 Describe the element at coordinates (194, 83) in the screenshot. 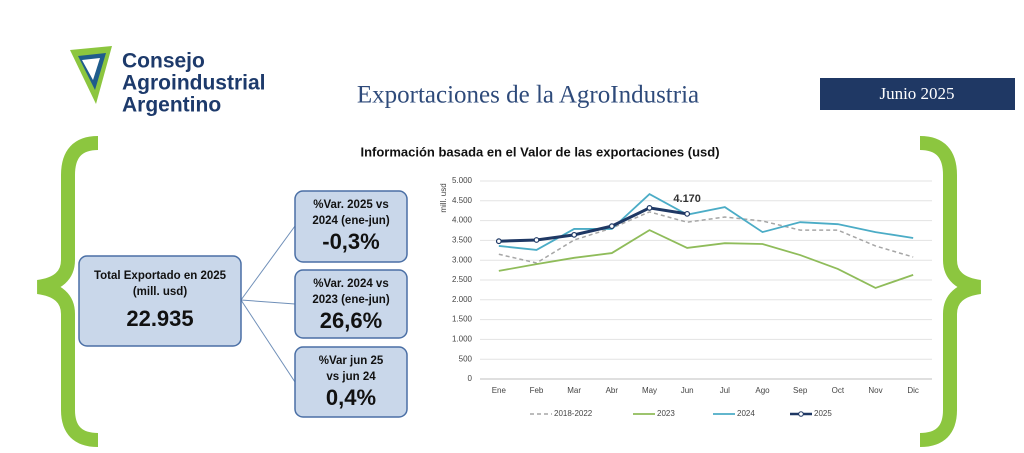

I see `logo-text: Agroindustrial` at that location.